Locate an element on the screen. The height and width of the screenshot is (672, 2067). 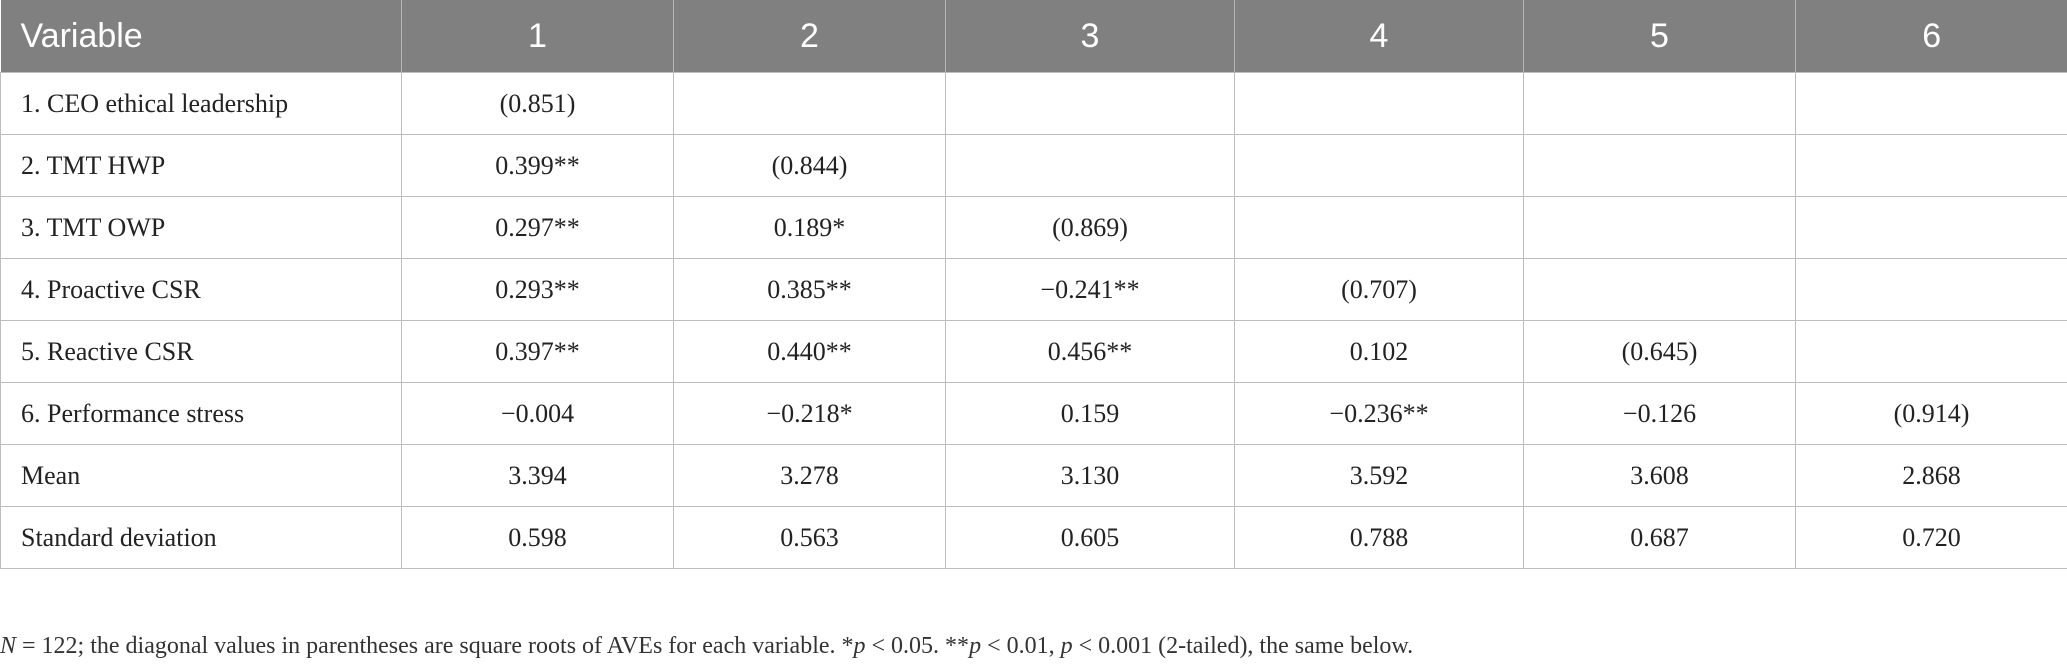
header-cell-3: 3 is located at coordinates (1090, 36).